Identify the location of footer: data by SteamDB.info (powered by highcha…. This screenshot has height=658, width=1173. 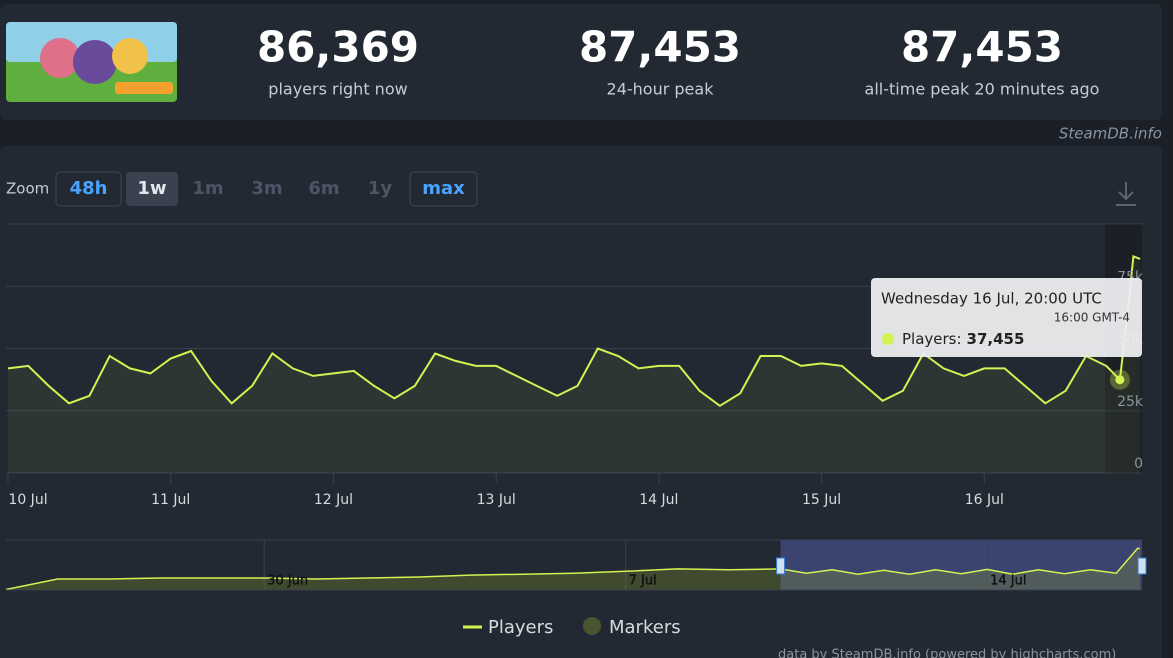
(947, 653).